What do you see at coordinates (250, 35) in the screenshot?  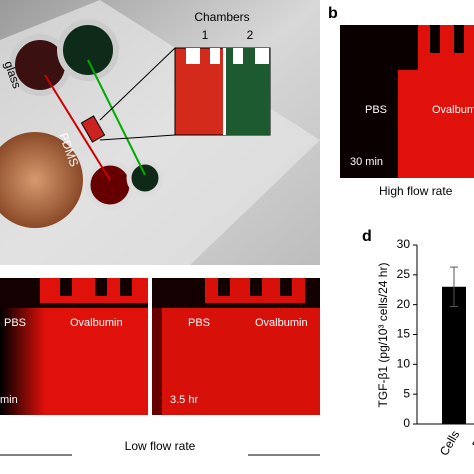 I see `chamber-number: 2` at bounding box center [250, 35].